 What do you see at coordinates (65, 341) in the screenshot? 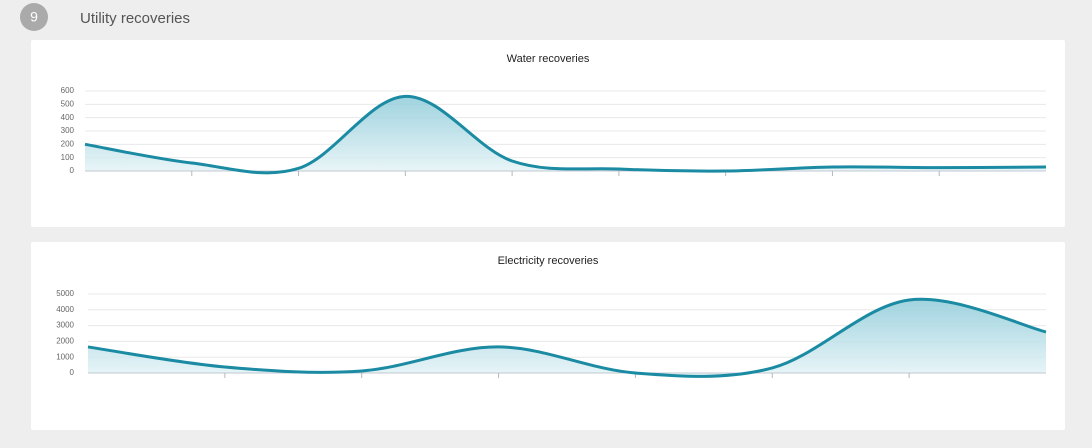
I see `y-tick-label: 2000` at bounding box center [65, 341].